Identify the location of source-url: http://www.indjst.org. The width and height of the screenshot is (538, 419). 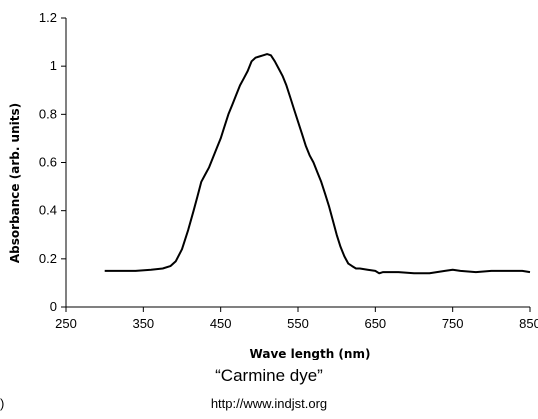
(269, 403).